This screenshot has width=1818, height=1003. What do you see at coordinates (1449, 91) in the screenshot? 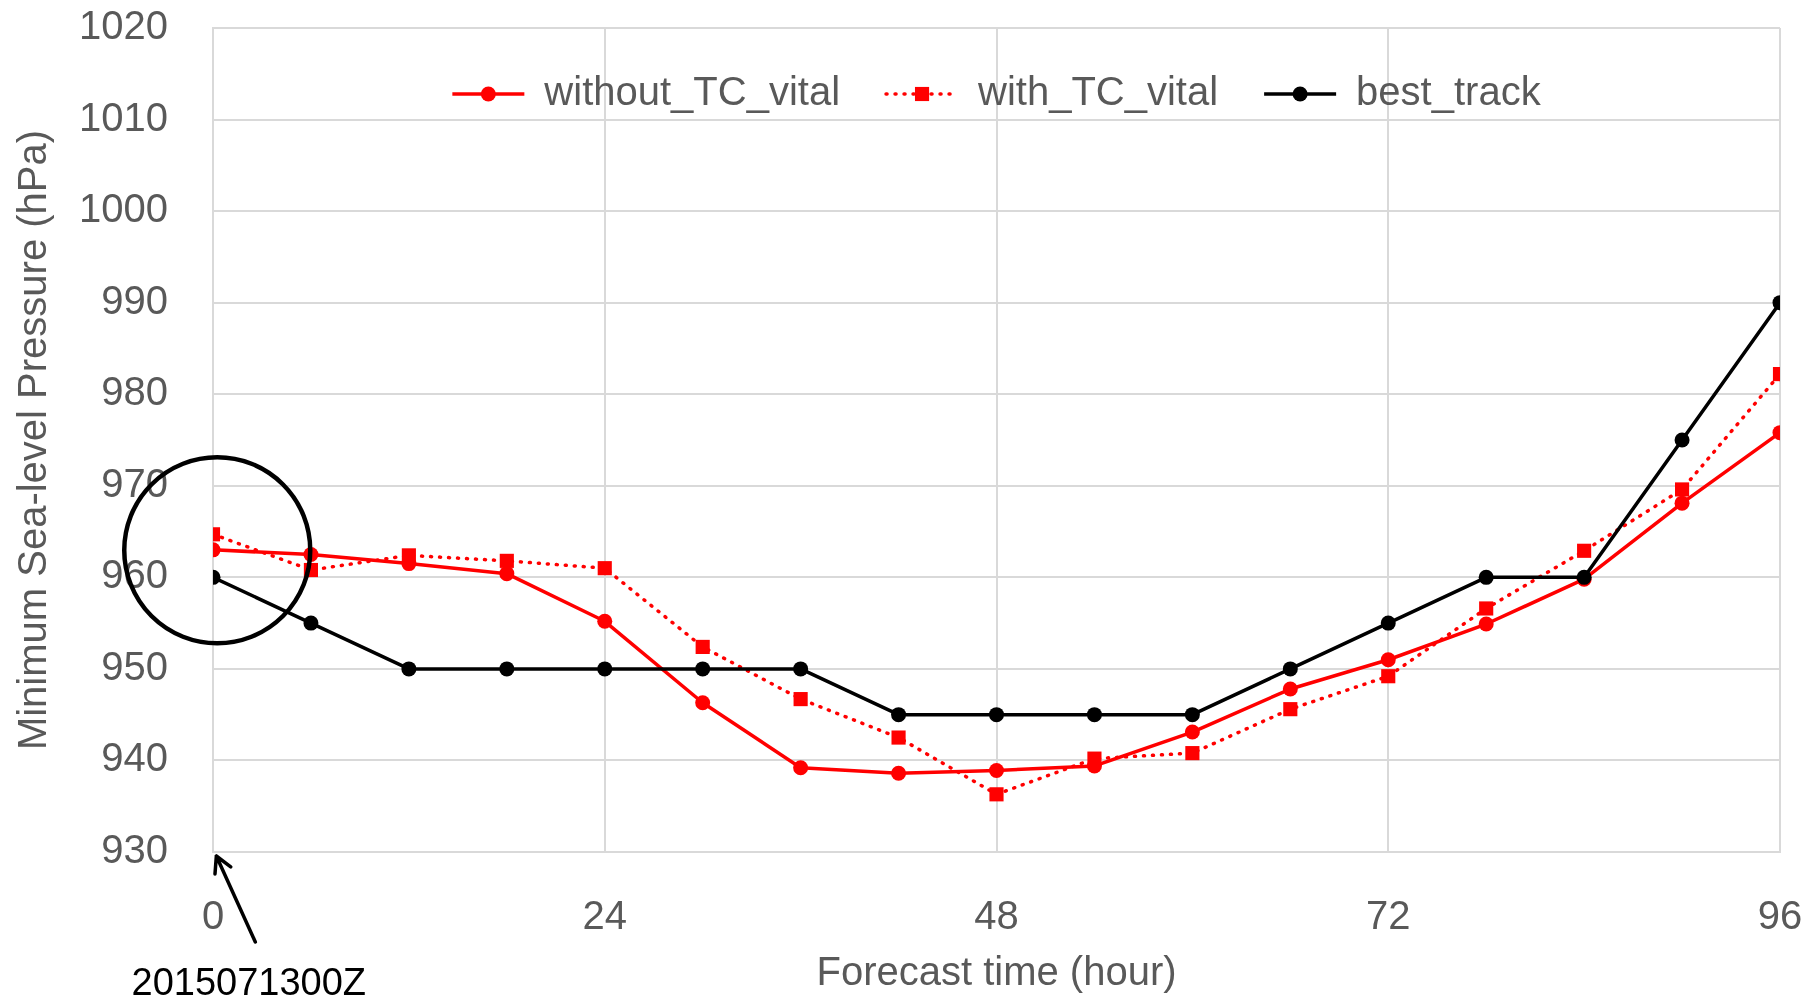
I see `legend-label: best_track` at bounding box center [1449, 91].